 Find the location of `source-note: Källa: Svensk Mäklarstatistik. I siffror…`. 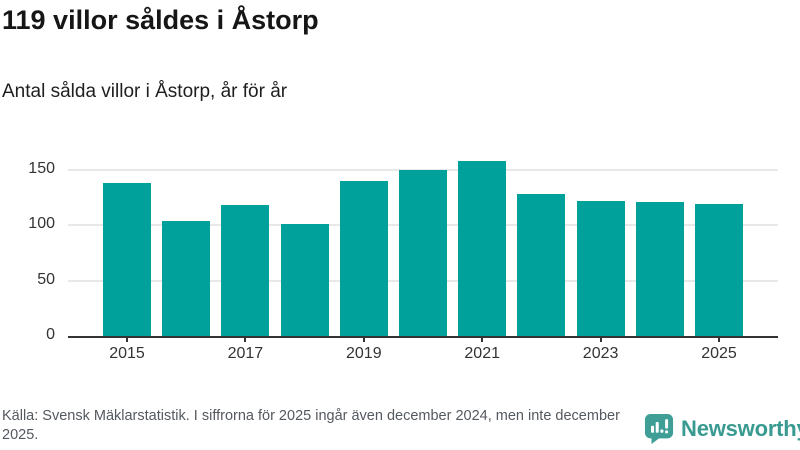

source-note: Källa: Svensk Mäklarstatistik. I siffror… is located at coordinates (311, 425).